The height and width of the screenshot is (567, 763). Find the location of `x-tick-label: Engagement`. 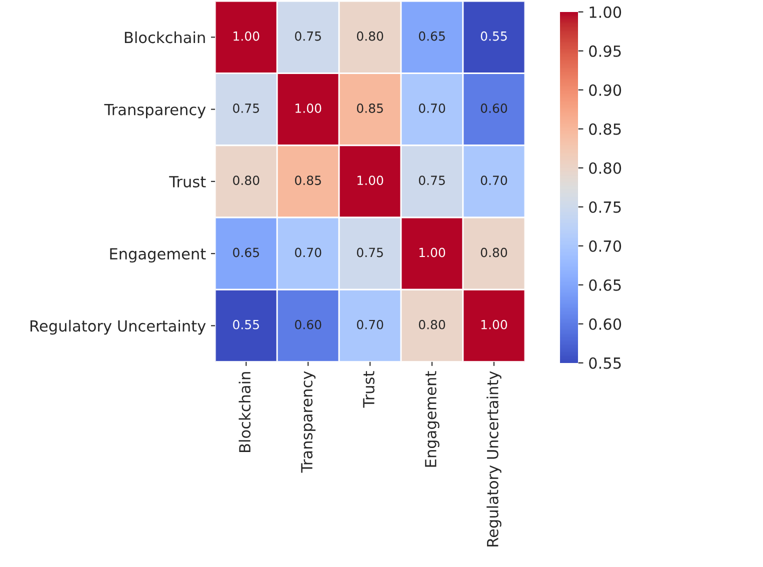

x-tick-label: Engagement is located at coordinates (432, 419).